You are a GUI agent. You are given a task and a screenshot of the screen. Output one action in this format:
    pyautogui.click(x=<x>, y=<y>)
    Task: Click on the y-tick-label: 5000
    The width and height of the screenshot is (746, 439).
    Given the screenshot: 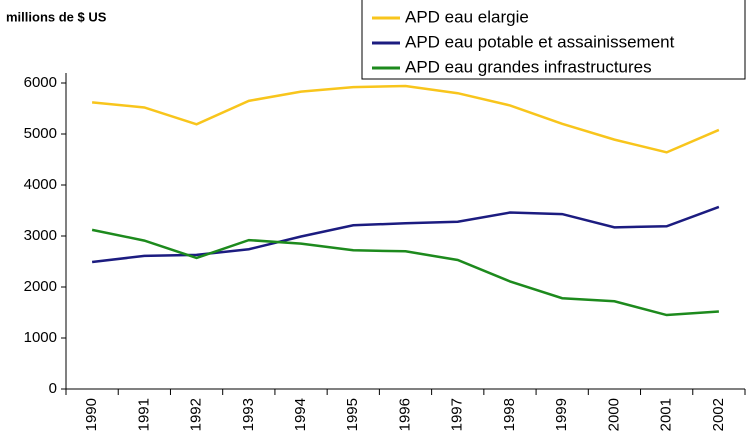 What is the action you would take?
    pyautogui.click(x=40, y=133)
    